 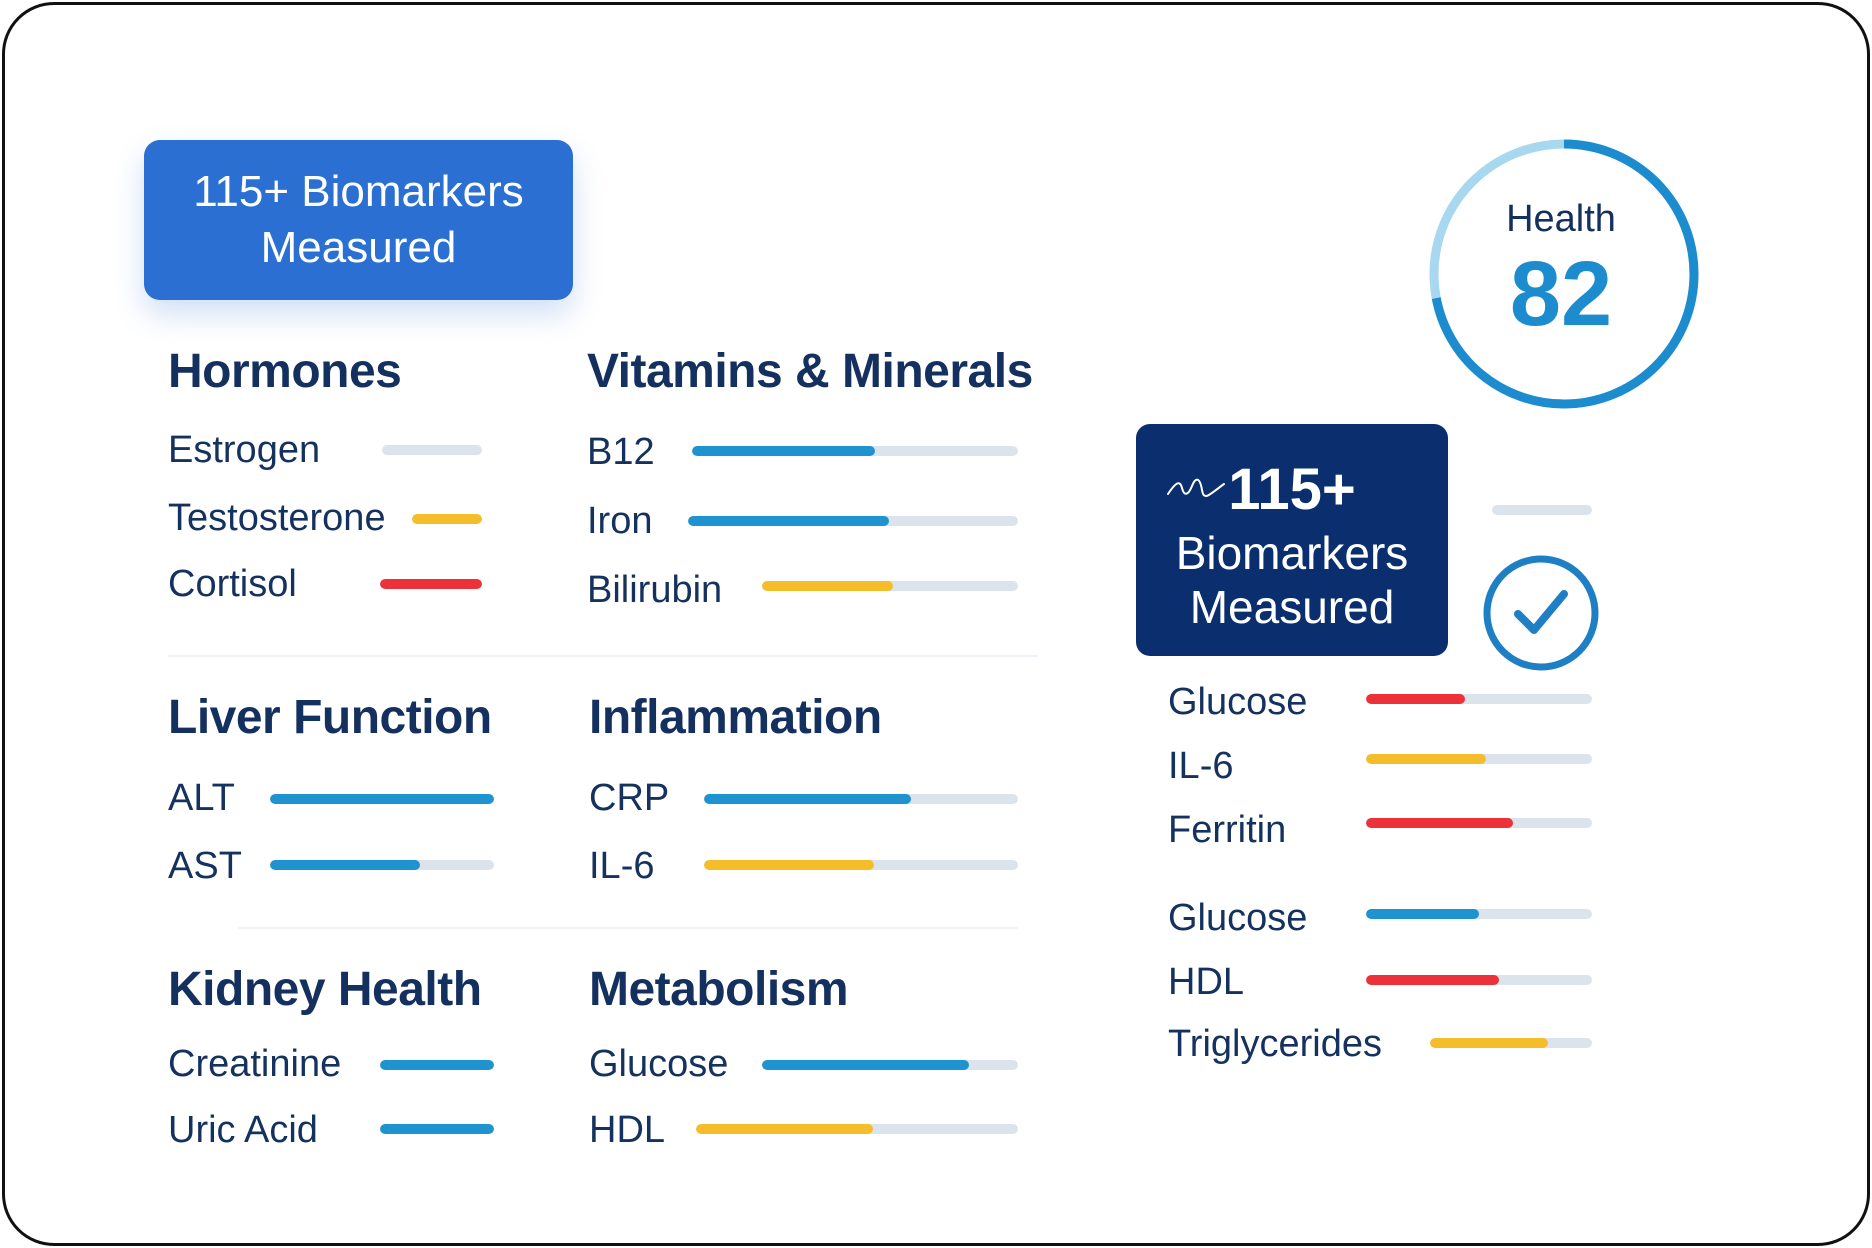 What do you see at coordinates (1561, 219) in the screenshot?
I see `health-label: Health` at bounding box center [1561, 219].